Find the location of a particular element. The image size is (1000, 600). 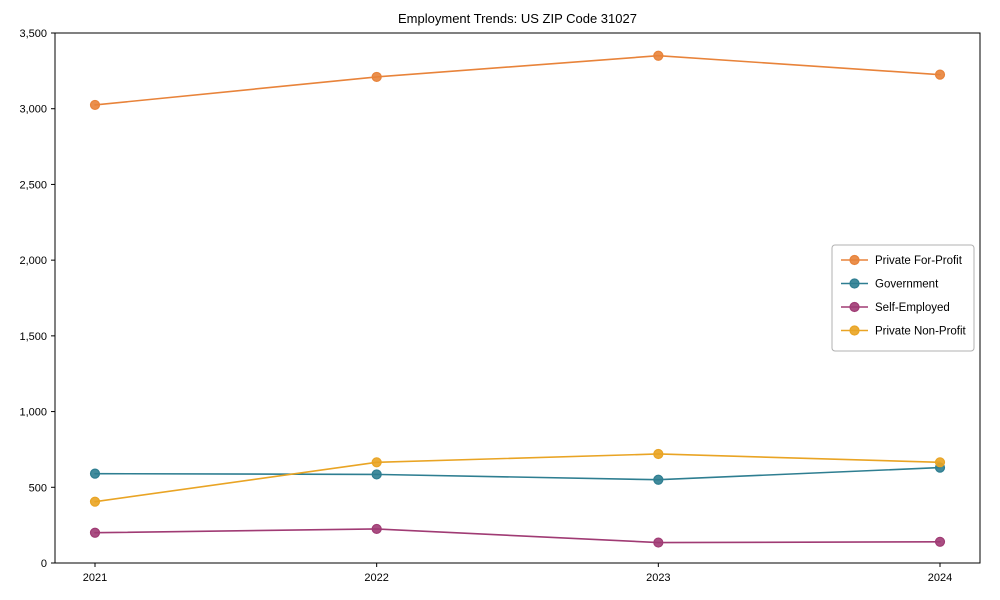

legend-box is located at coordinates (903, 298).